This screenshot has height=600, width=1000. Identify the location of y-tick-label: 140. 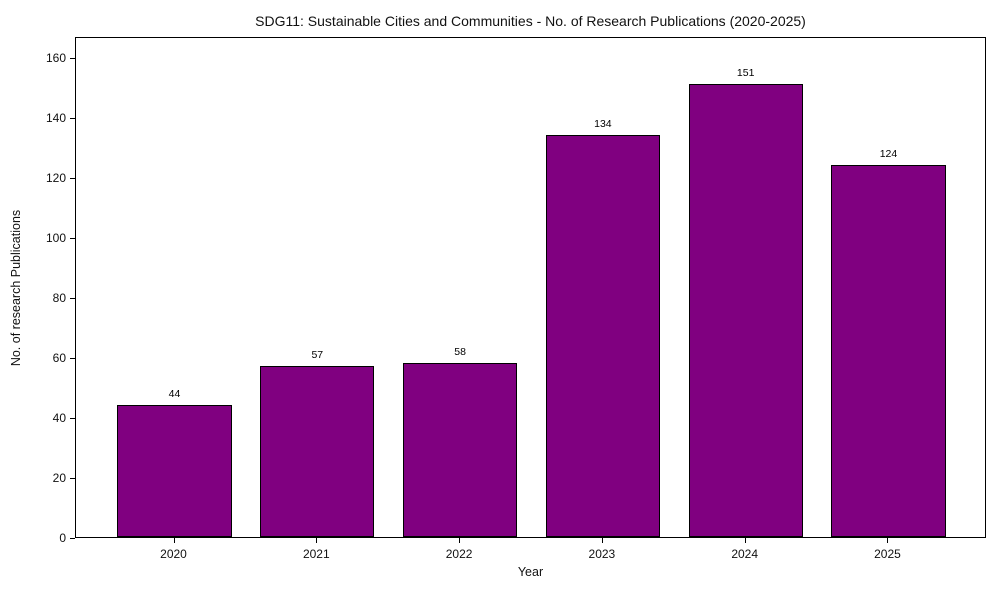
(55, 118).